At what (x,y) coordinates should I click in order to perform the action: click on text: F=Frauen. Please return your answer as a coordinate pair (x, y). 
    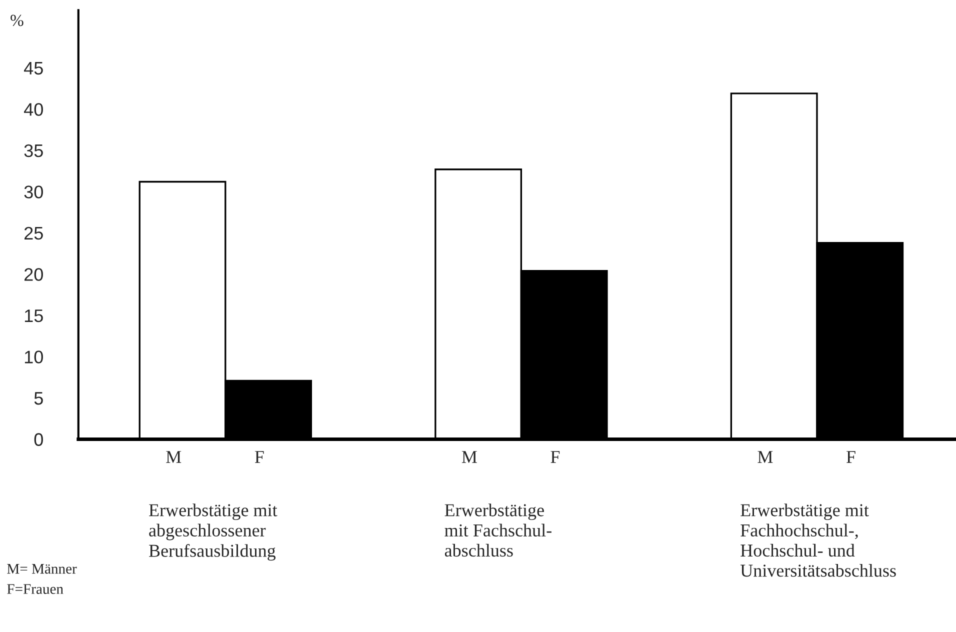
    Looking at the image, I should click on (35, 589).